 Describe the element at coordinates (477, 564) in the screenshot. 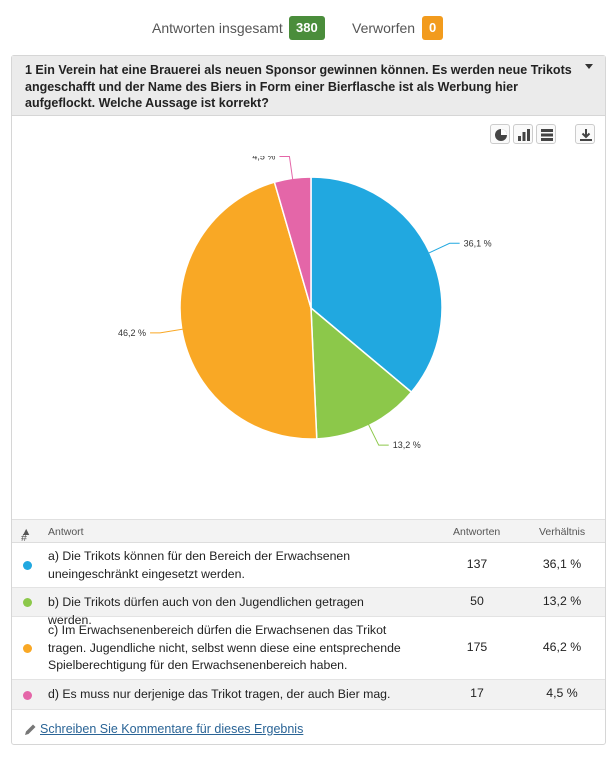

I see `answer-count: 137` at that location.